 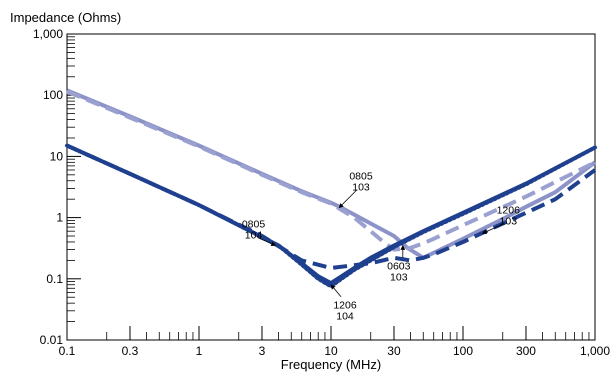 What do you see at coordinates (595, 351) in the screenshot?
I see `x-tick-label: 1,000` at bounding box center [595, 351].